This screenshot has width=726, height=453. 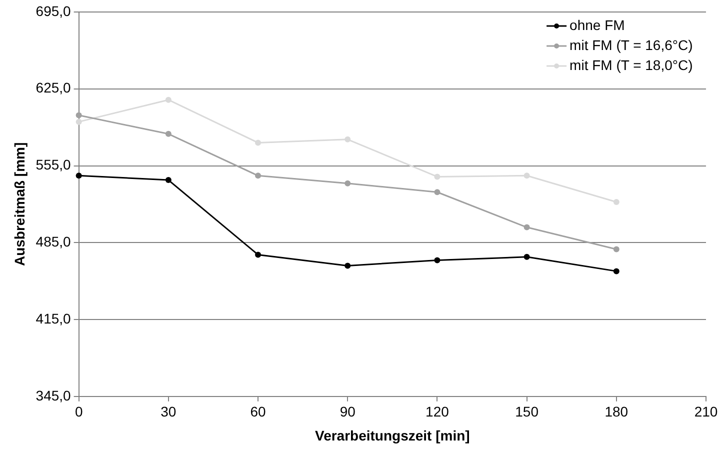 I want to click on y-tick-label: 625,0, so click(x=54, y=88).